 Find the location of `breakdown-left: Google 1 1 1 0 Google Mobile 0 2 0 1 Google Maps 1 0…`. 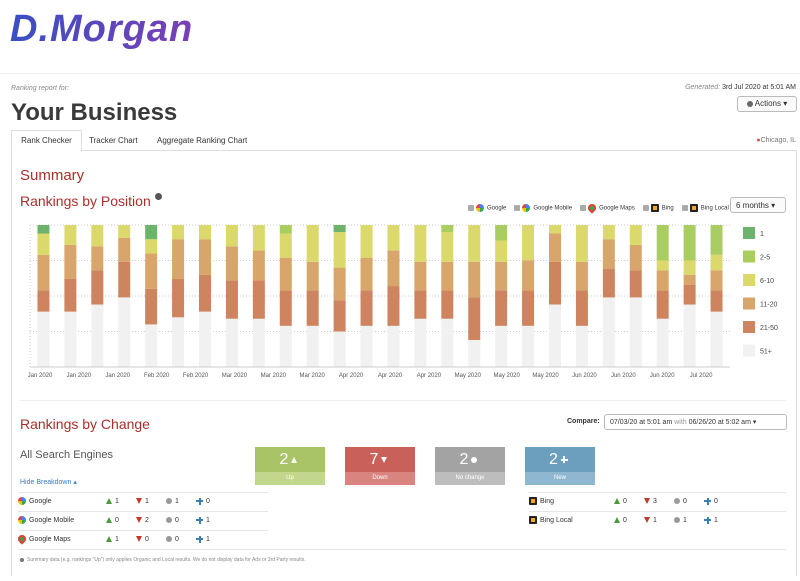

breakdown-left: Google 1 1 1 0 Google Mobile 0 2 0 1 Google Maps 1 0… is located at coordinates (142, 520).